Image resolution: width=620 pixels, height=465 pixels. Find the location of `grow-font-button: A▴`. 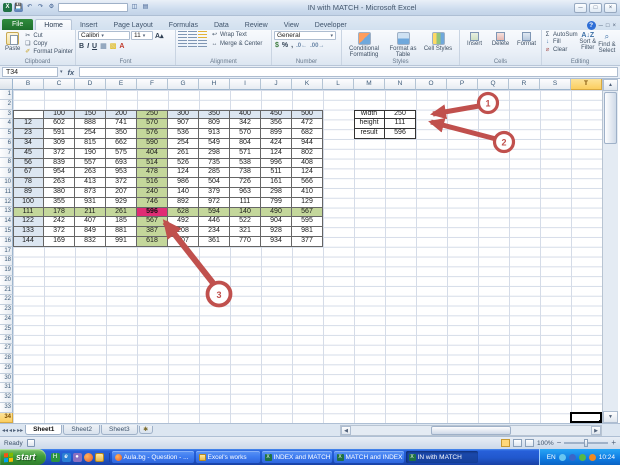

grow-font-button: A▴ is located at coordinates (159, 36).